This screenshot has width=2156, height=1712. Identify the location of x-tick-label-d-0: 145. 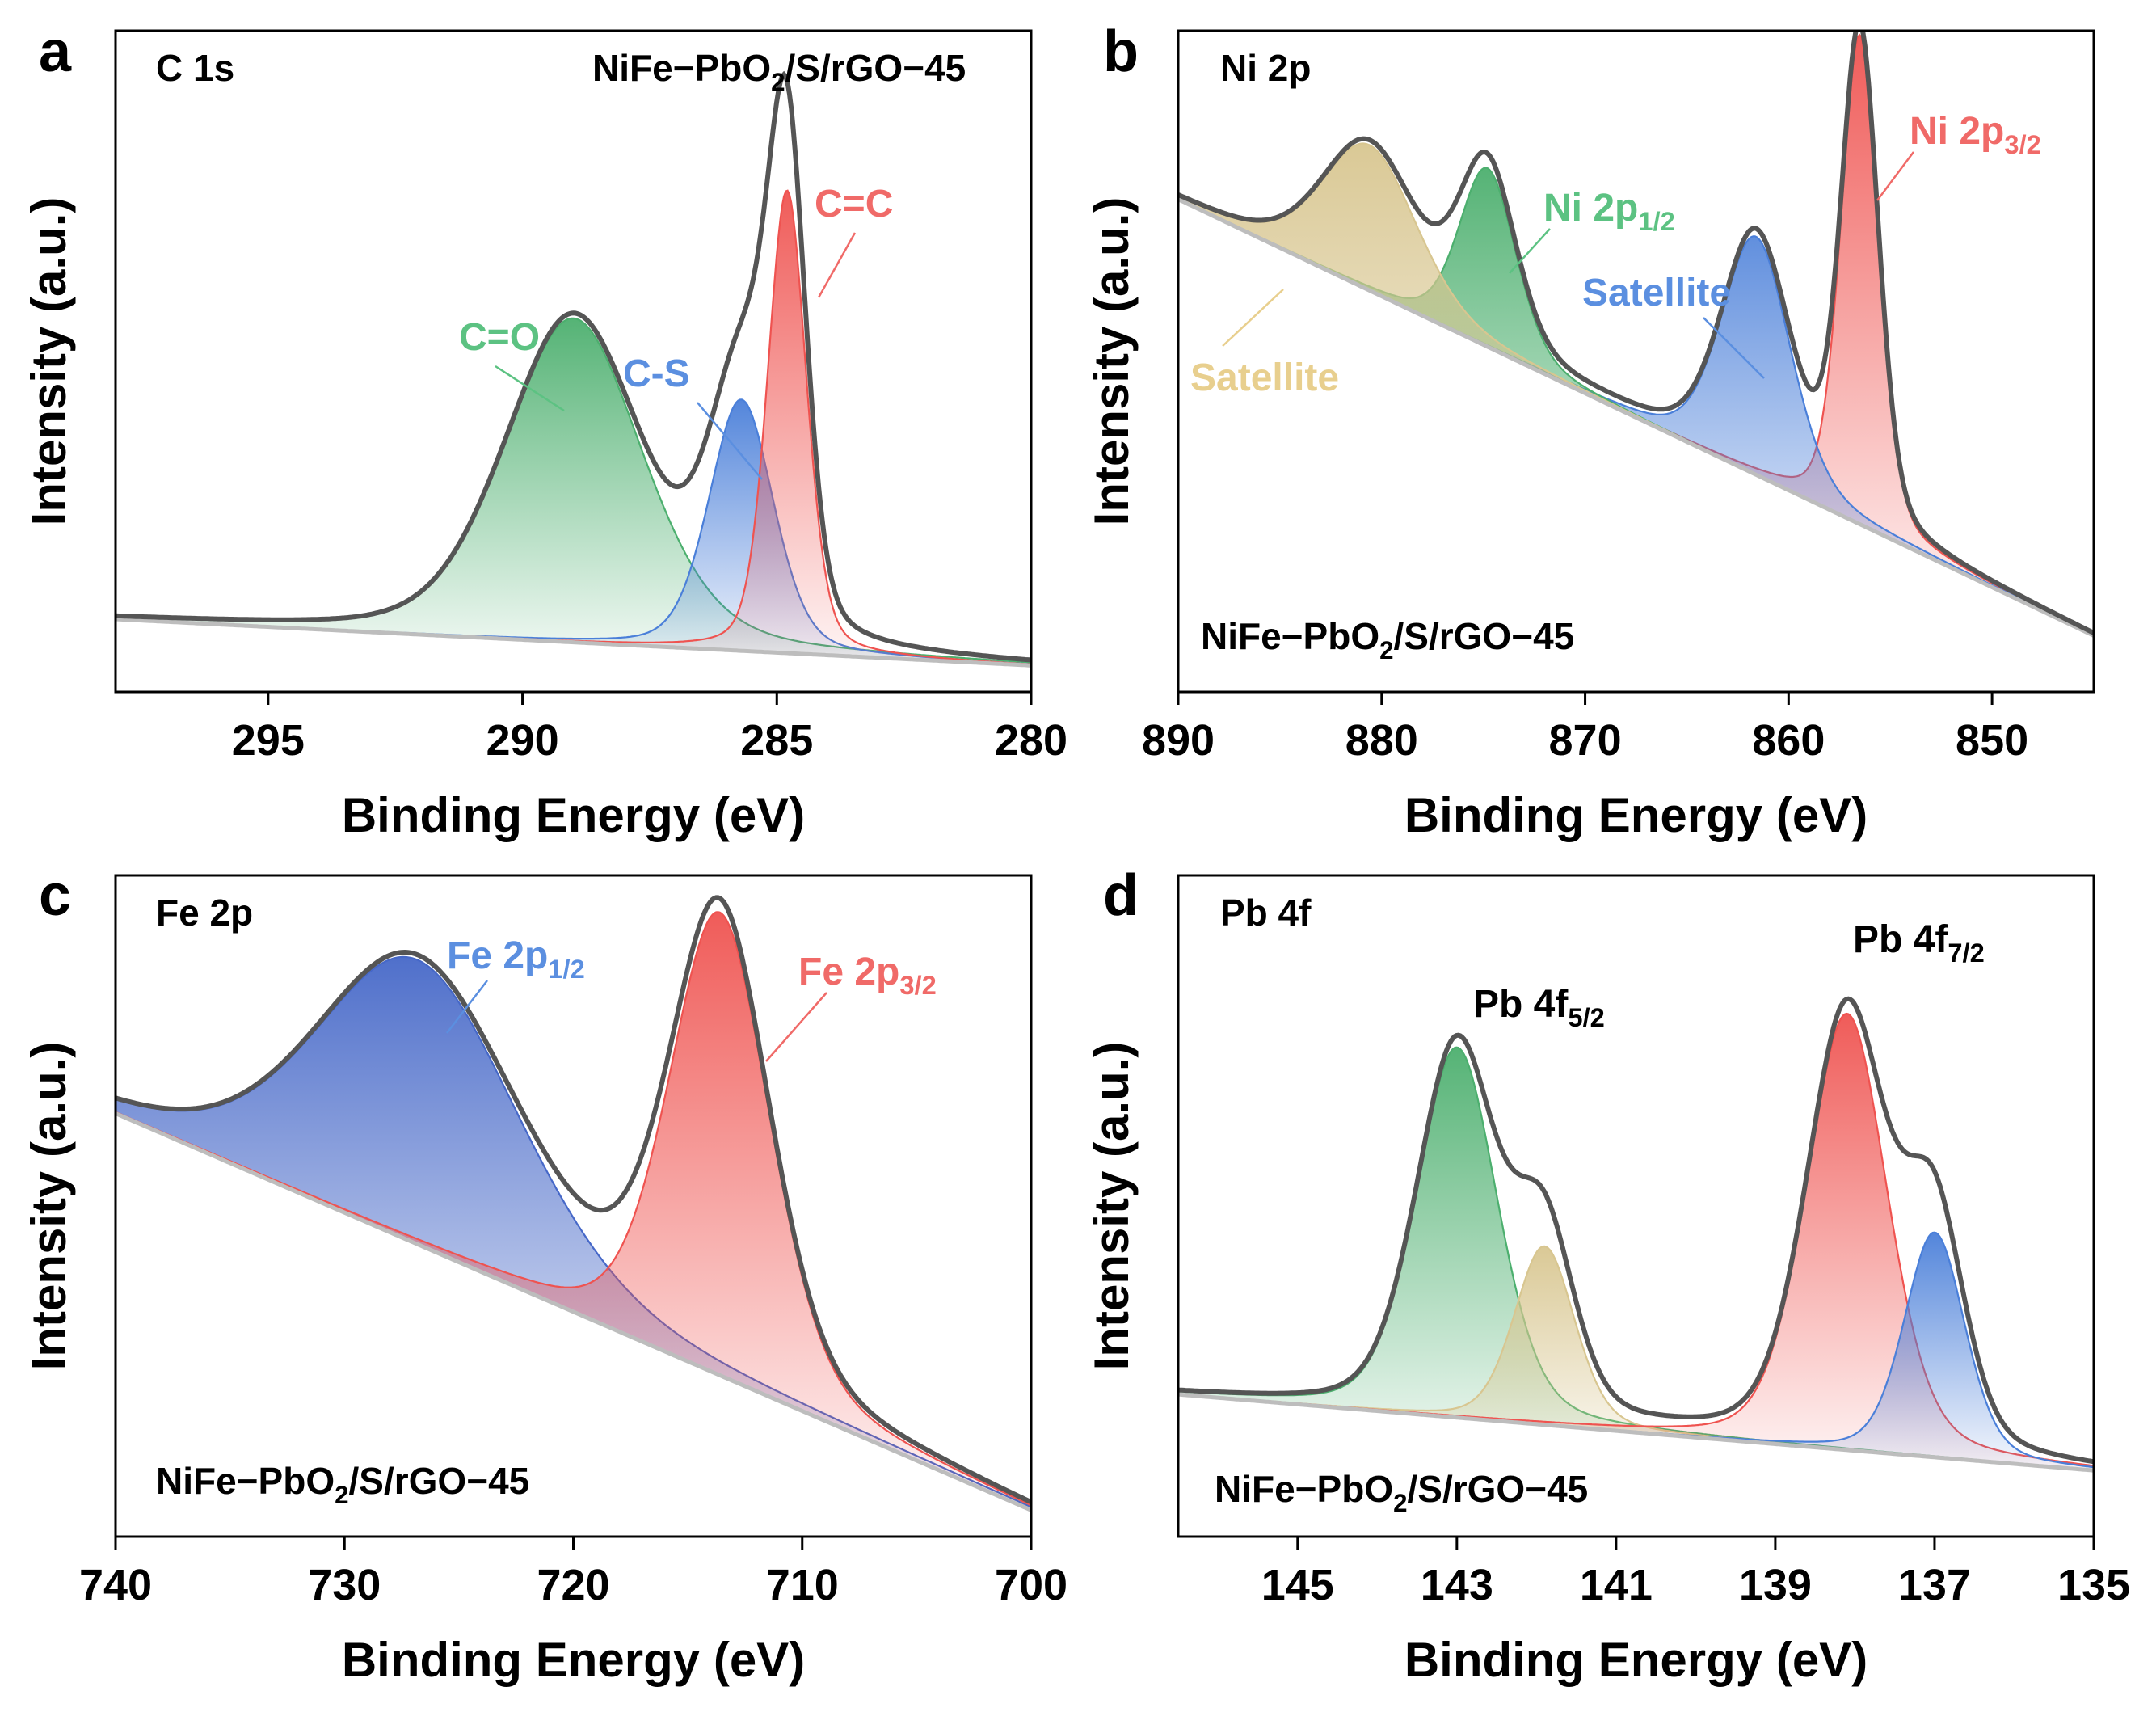
(1297, 1585).